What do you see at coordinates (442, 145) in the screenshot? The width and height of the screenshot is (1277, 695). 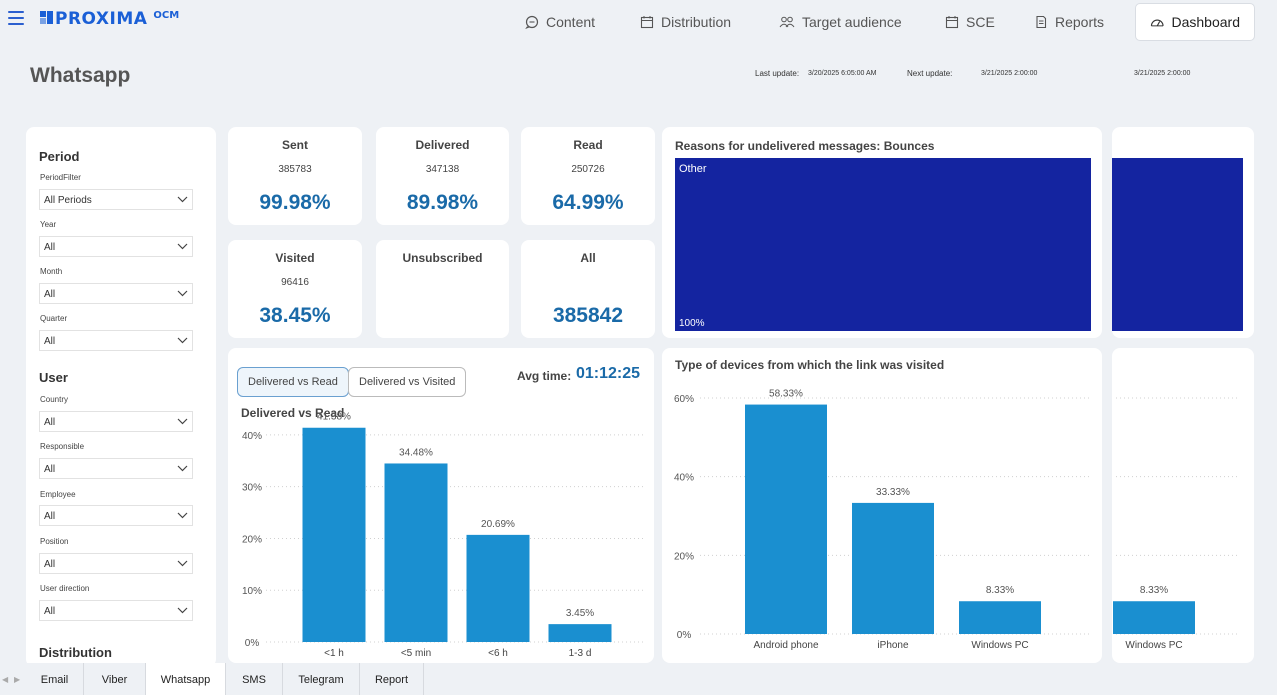 I see `kpi-delivered-title: Delivered` at bounding box center [442, 145].